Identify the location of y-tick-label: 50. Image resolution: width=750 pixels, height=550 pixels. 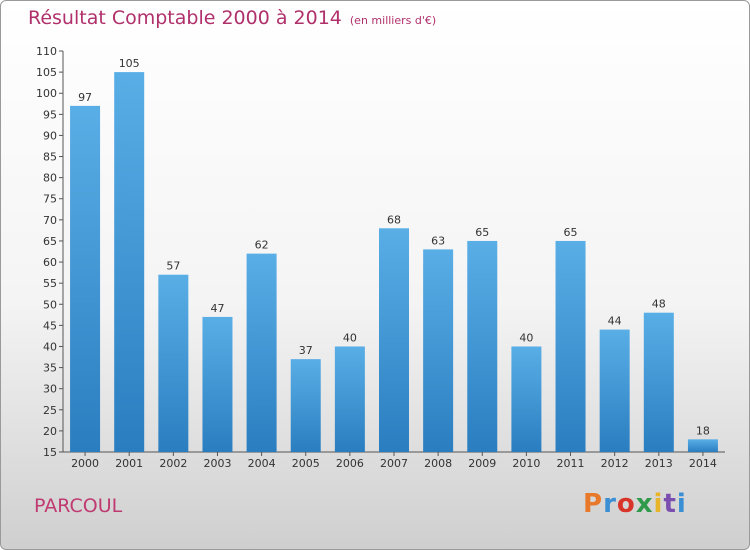
(50, 304).